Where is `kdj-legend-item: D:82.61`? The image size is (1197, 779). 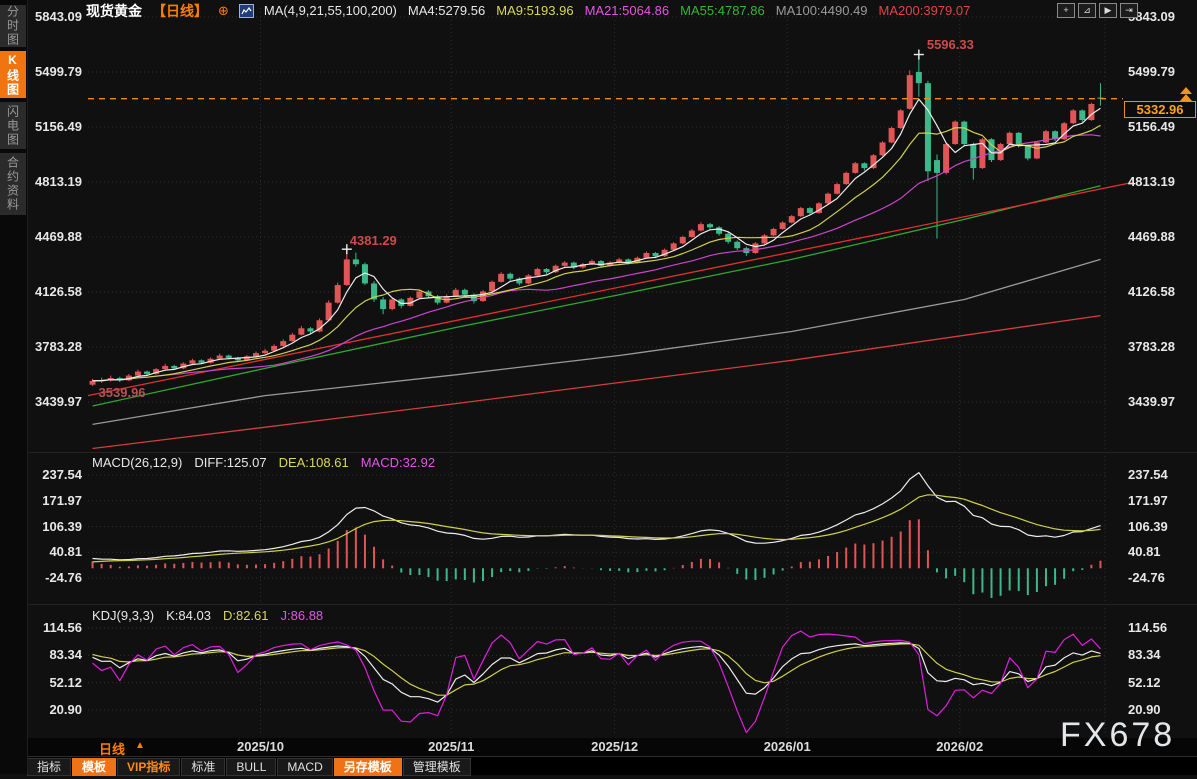 kdj-legend-item: D:82.61 is located at coordinates (245, 615).